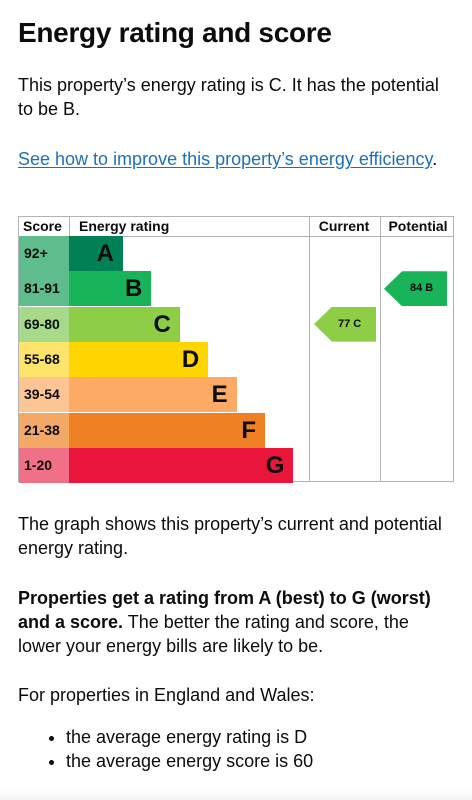 The image size is (472, 800). What do you see at coordinates (380, 349) in the screenshot?
I see `potential-divider` at bounding box center [380, 349].